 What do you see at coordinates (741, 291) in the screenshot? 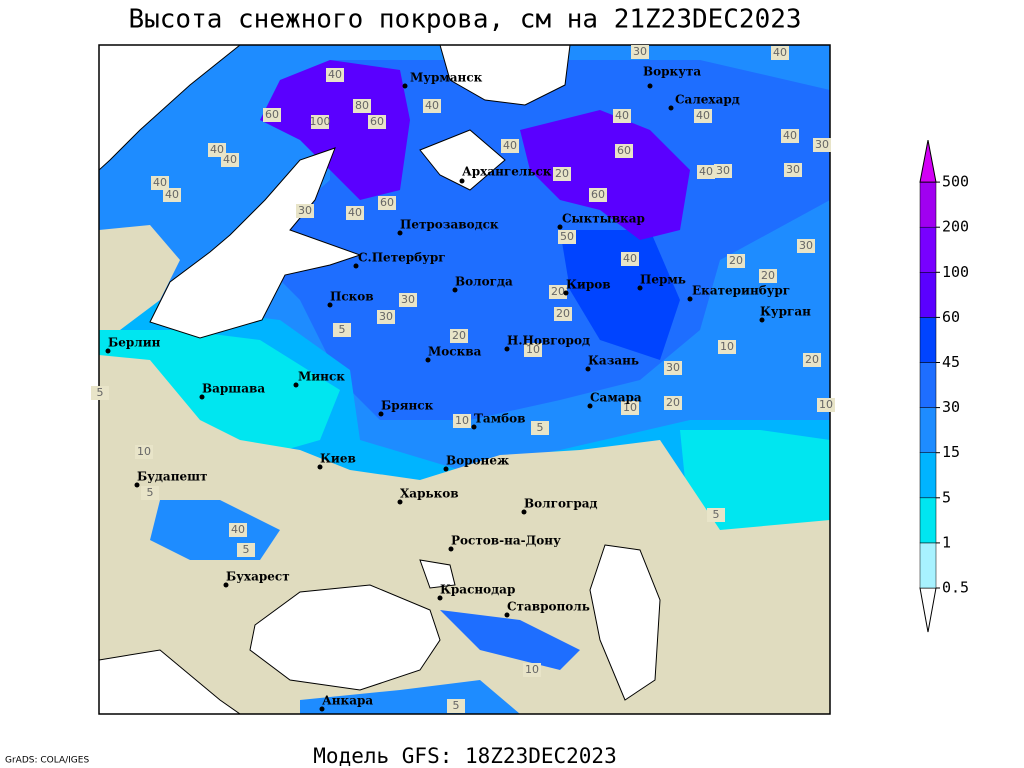
I see `city-label: Екатеринбург` at bounding box center [741, 291].